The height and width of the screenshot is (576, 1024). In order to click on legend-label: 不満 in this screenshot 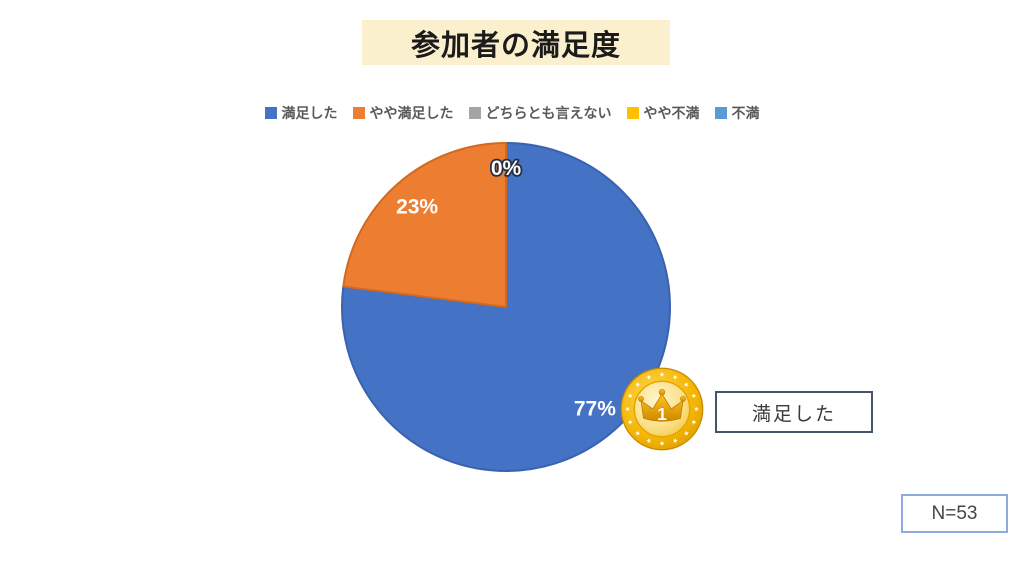, I will do `click(745, 113)`.